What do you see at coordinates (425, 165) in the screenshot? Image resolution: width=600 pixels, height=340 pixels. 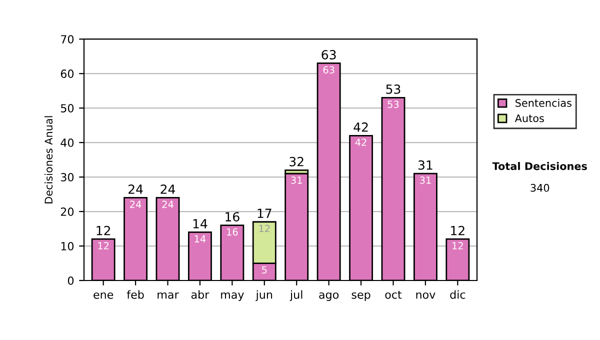 I see `total-label: 31` at bounding box center [425, 165].